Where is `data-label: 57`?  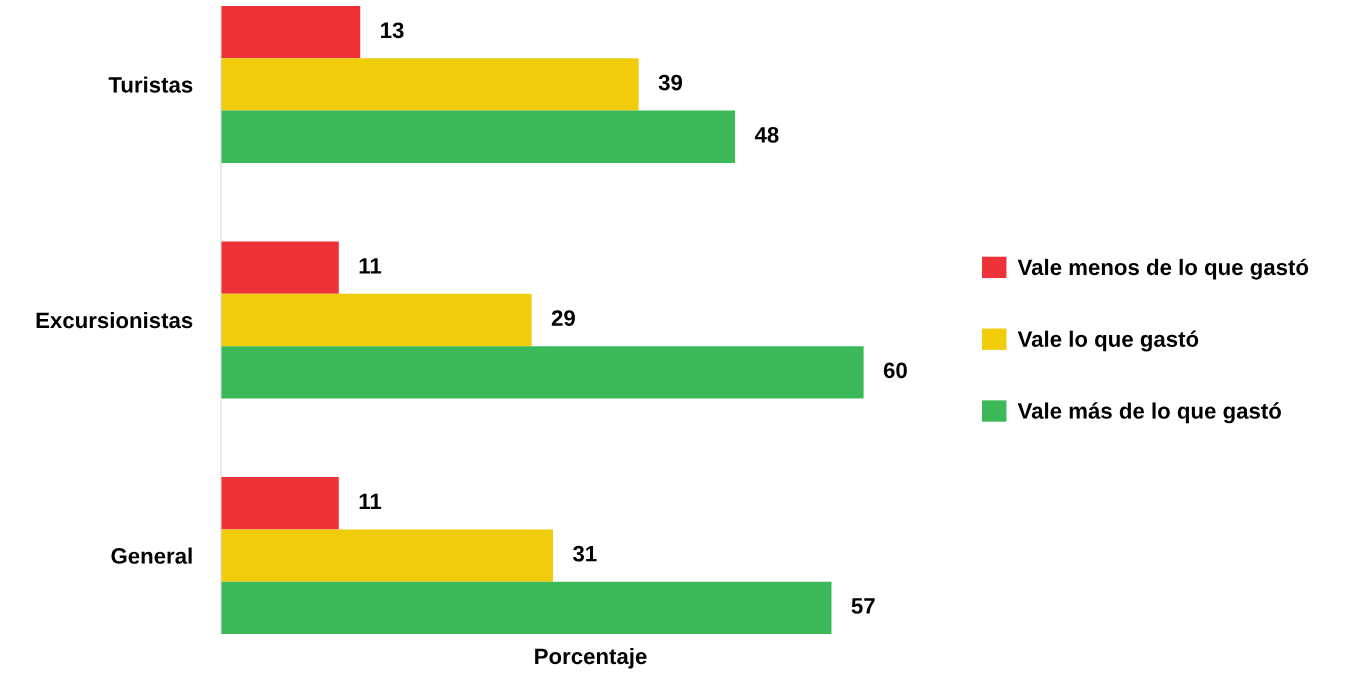 data-label: 57 is located at coordinates (863, 606).